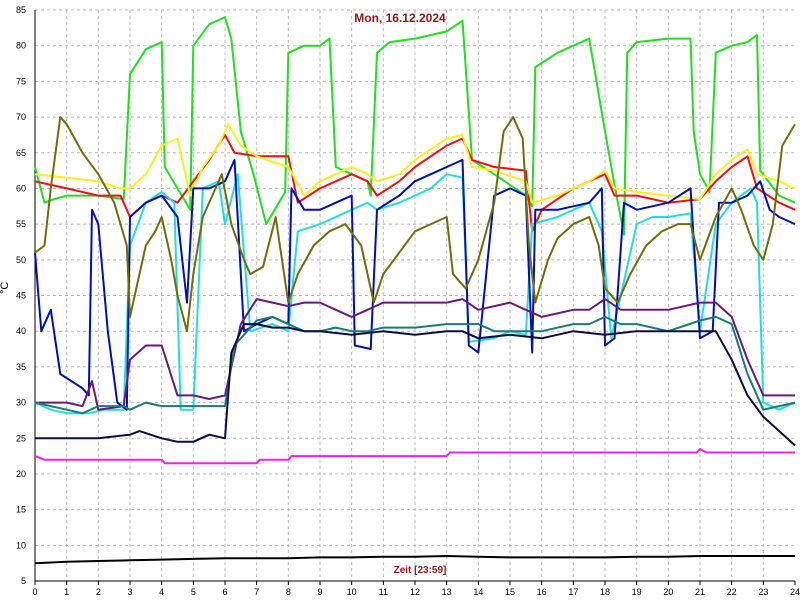 The width and height of the screenshot is (800, 600). Describe the element at coordinates (542, 592) in the screenshot. I see `x-tick-label: 16` at that location.